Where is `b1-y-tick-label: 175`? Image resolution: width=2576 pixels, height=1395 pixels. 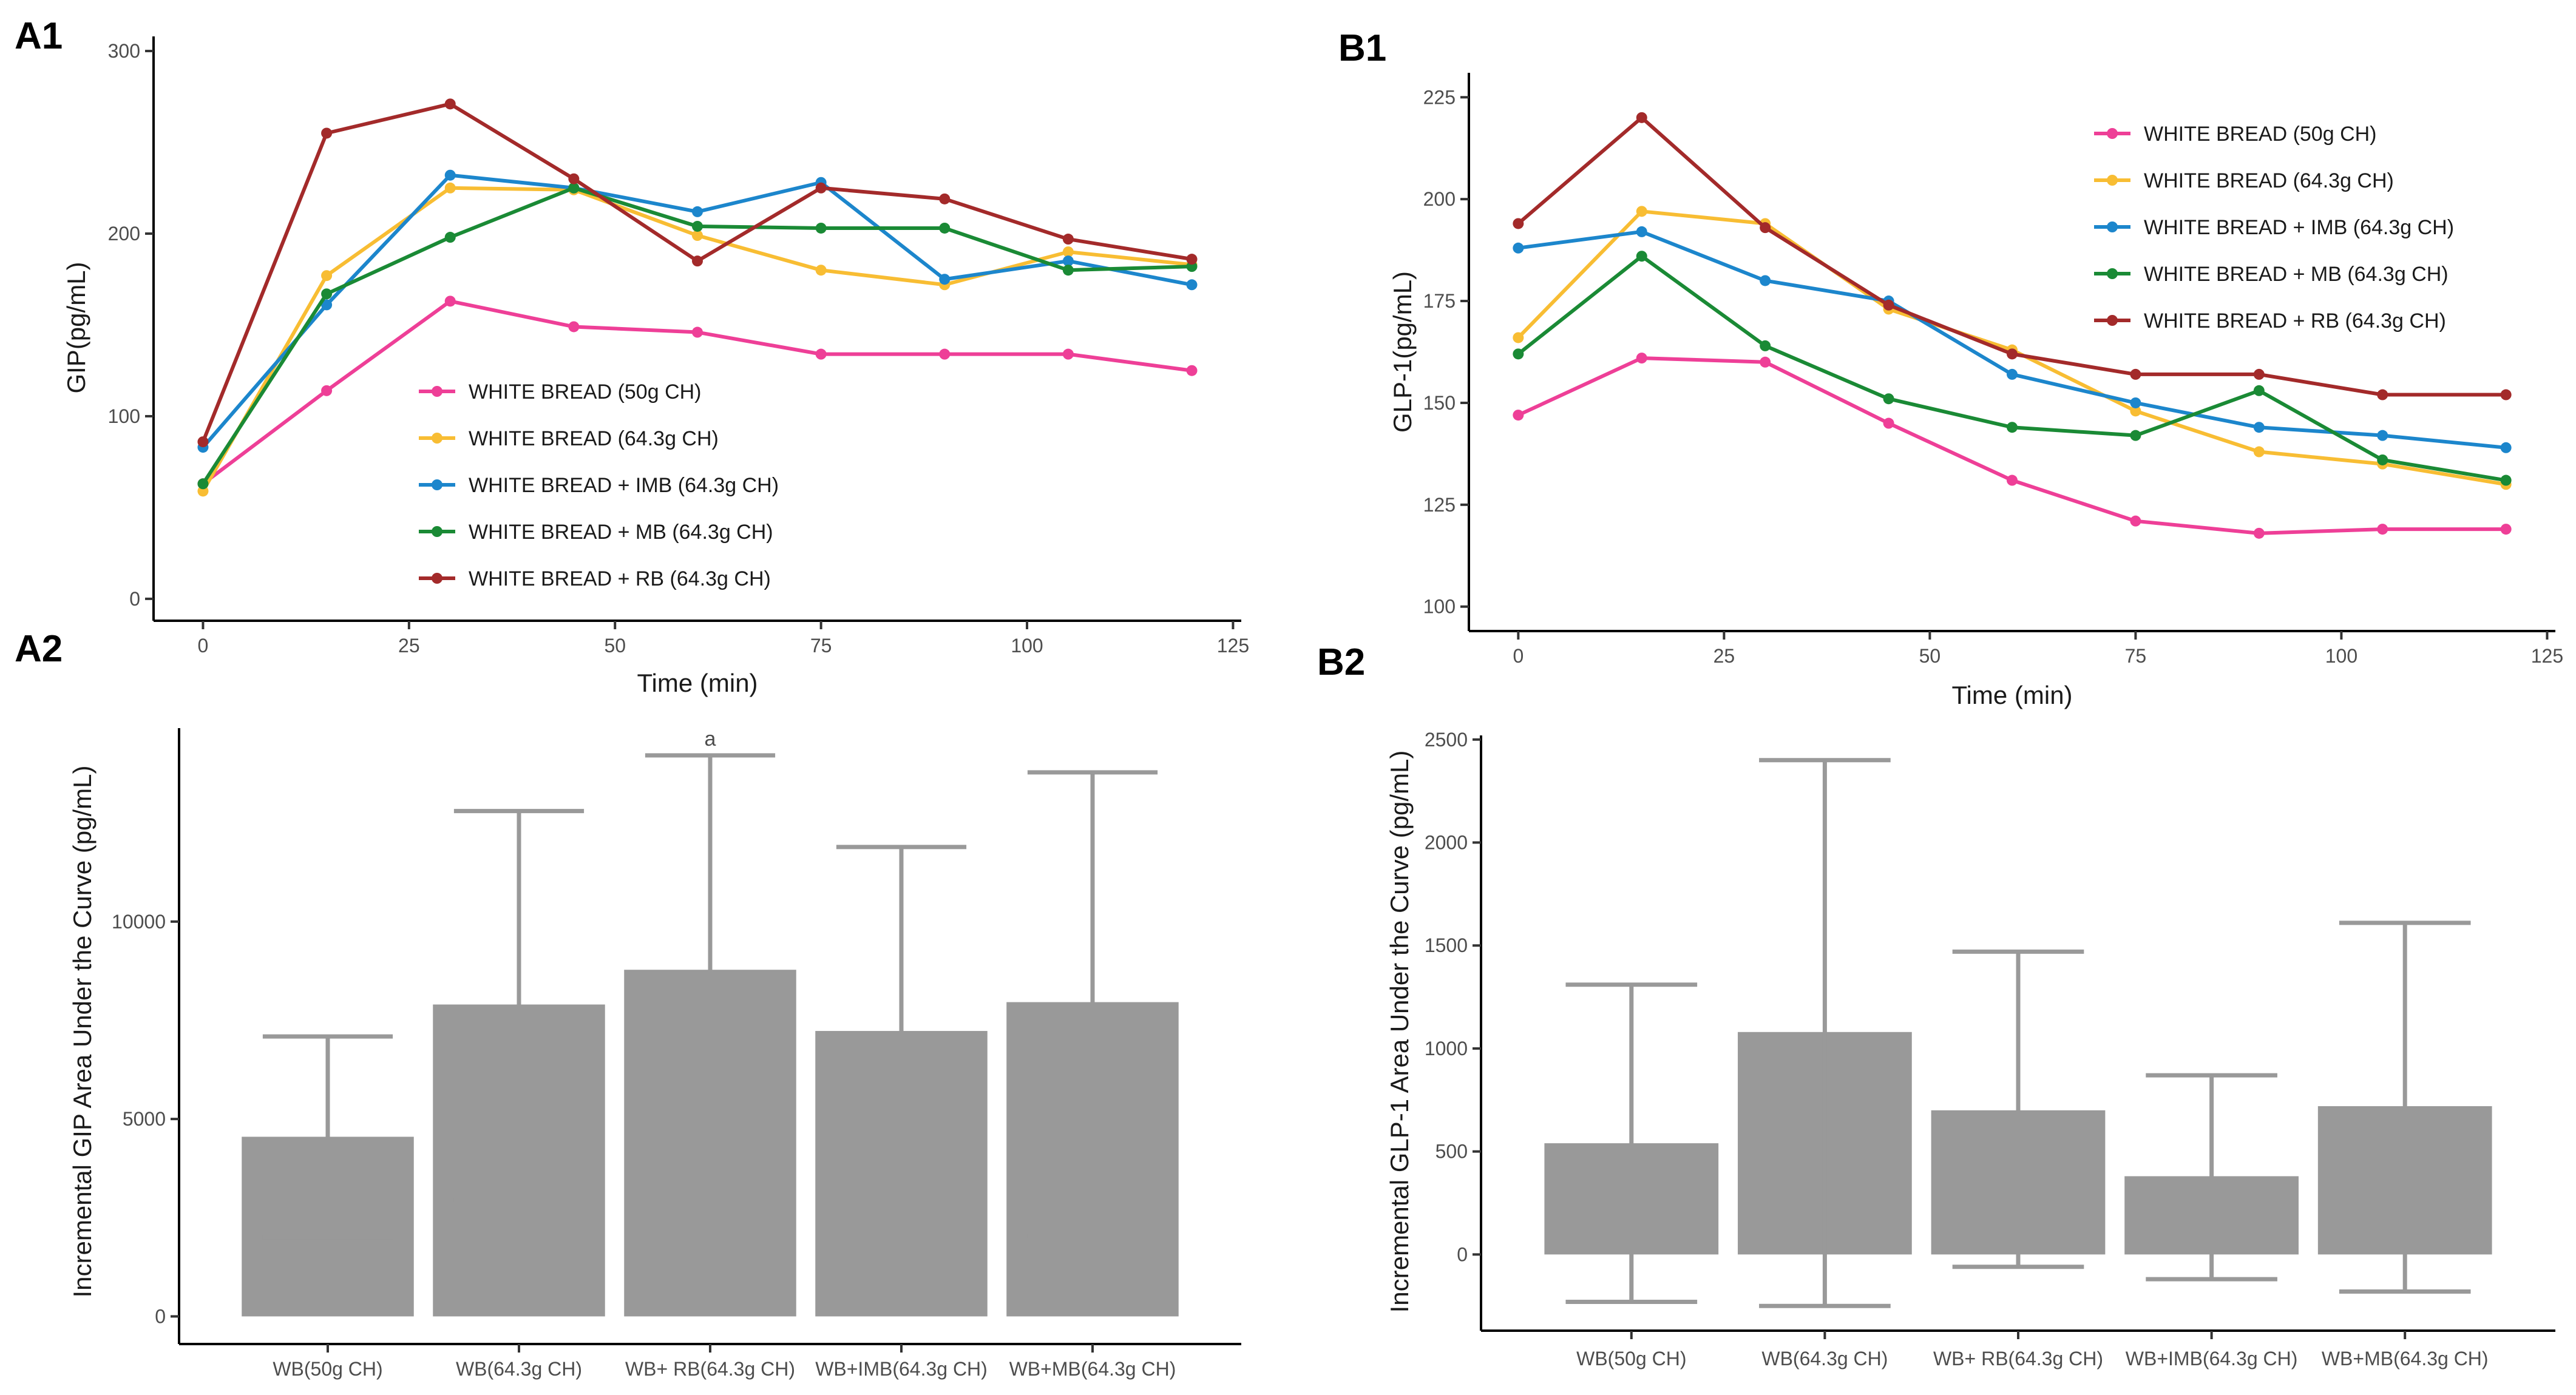 b1-y-tick-label: 175 is located at coordinates (1440, 301).